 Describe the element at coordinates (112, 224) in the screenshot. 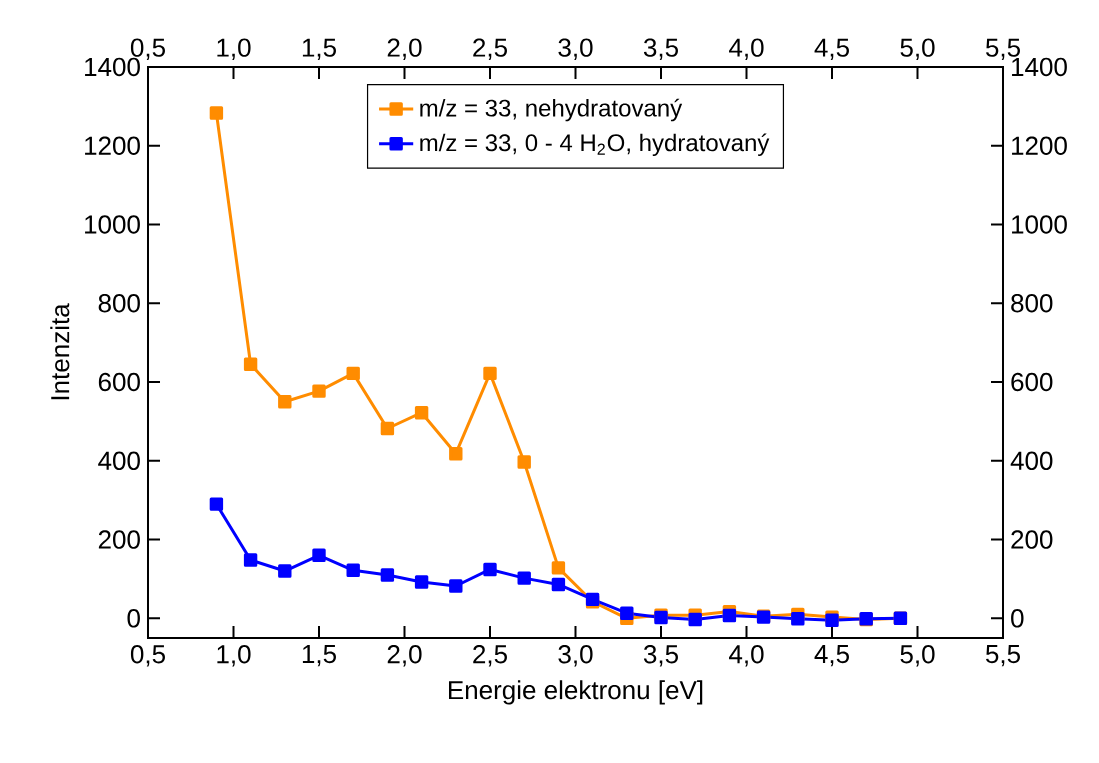

I see `y-tick-label: 1000` at that location.